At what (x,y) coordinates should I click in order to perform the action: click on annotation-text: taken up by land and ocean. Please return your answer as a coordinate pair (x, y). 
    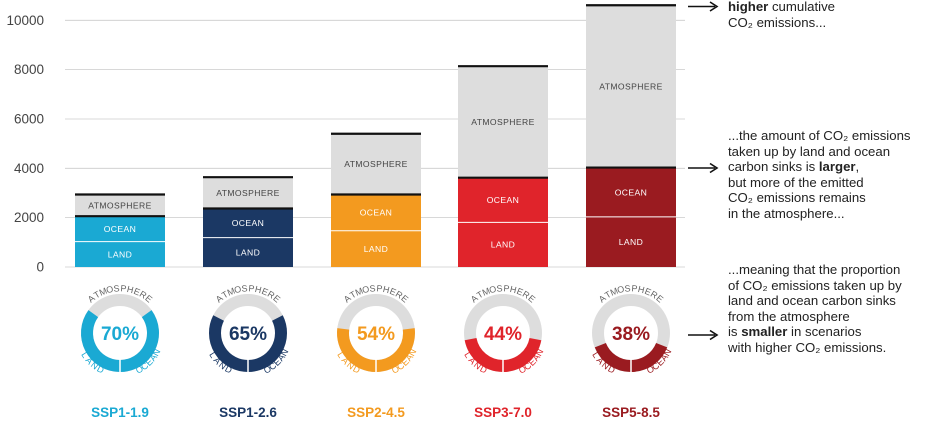
    Looking at the image, I should click on (809, 151).